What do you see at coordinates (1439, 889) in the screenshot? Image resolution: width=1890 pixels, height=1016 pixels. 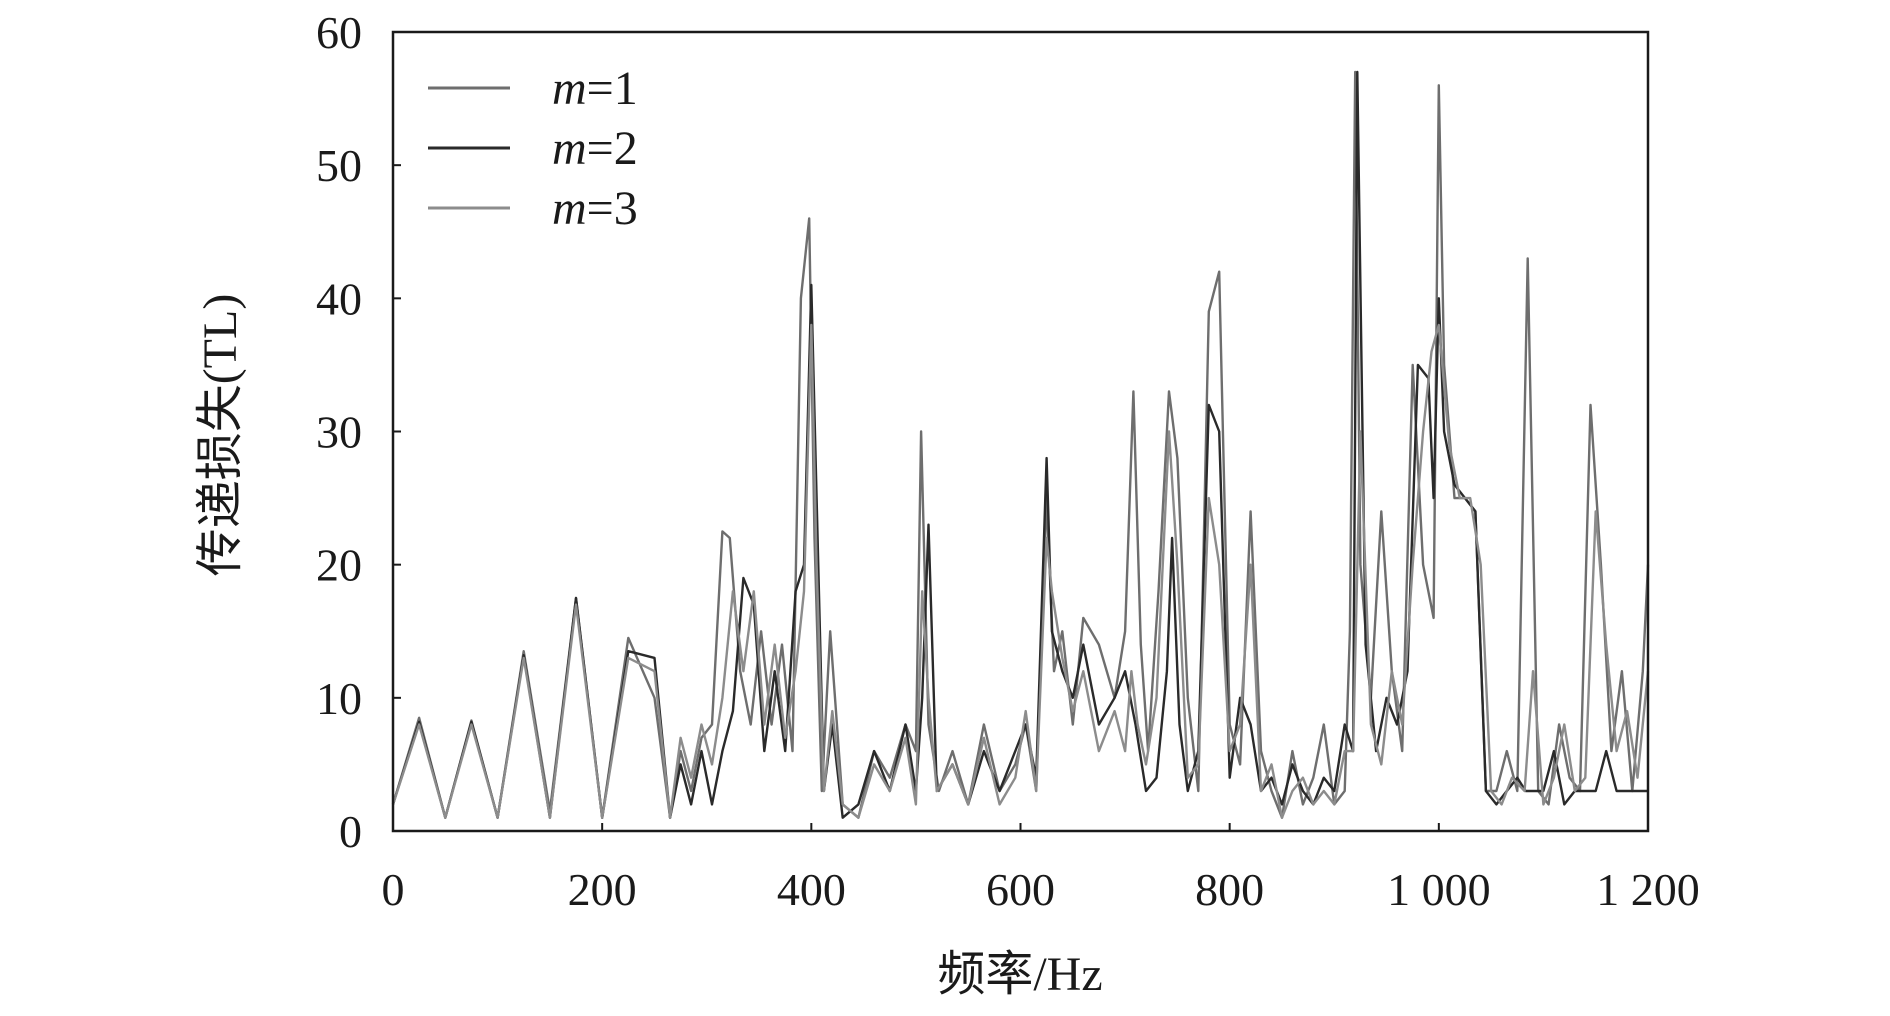 I see `x-tick-label: 1 000` at bounding box center [1439, 889].